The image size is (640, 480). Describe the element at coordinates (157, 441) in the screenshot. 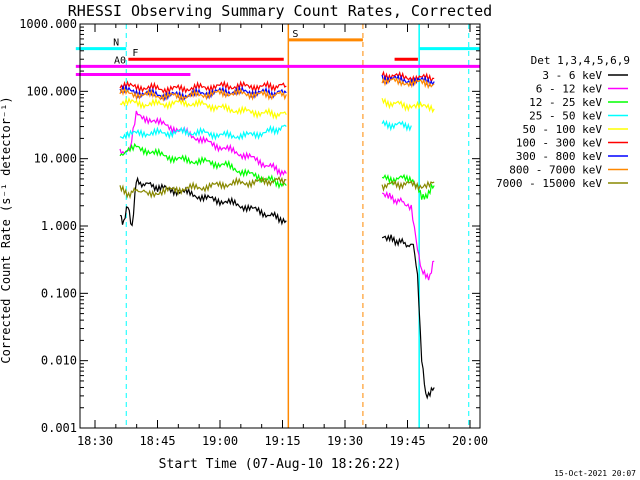

I see `x-tick-label: 18:45` at that location.